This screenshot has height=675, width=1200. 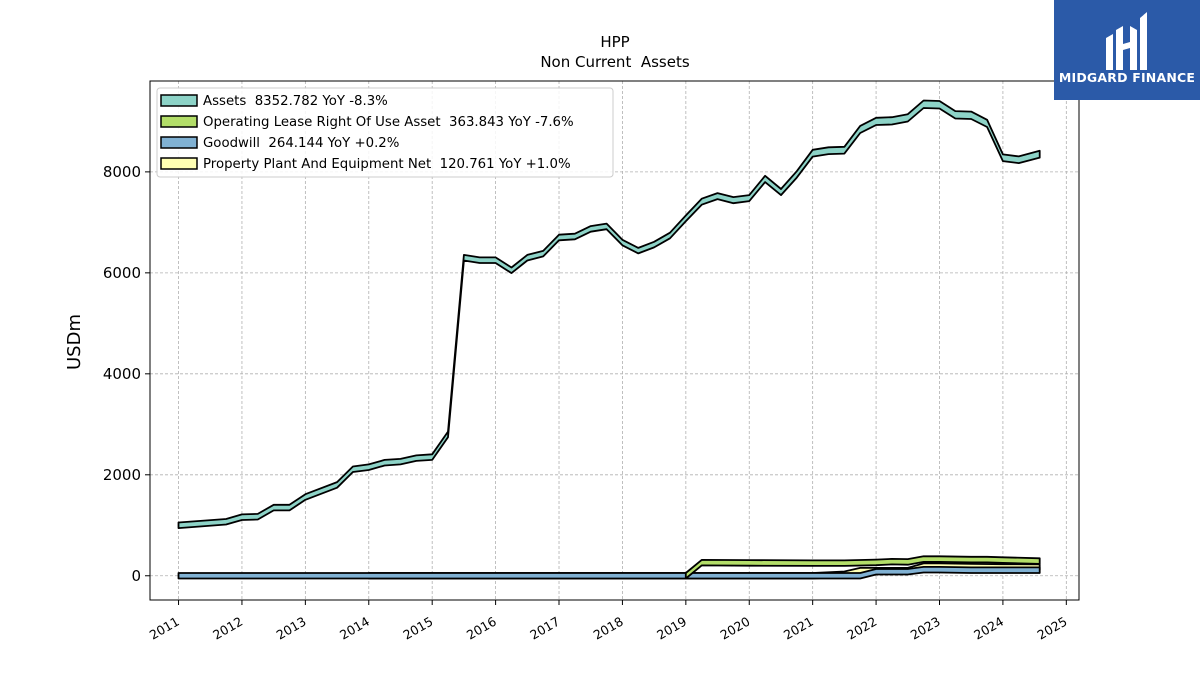 What do you see at coordinates (122, 172) in the screenshot?
I see `y-tick-label: 8000` at bounding box center [122, 172].